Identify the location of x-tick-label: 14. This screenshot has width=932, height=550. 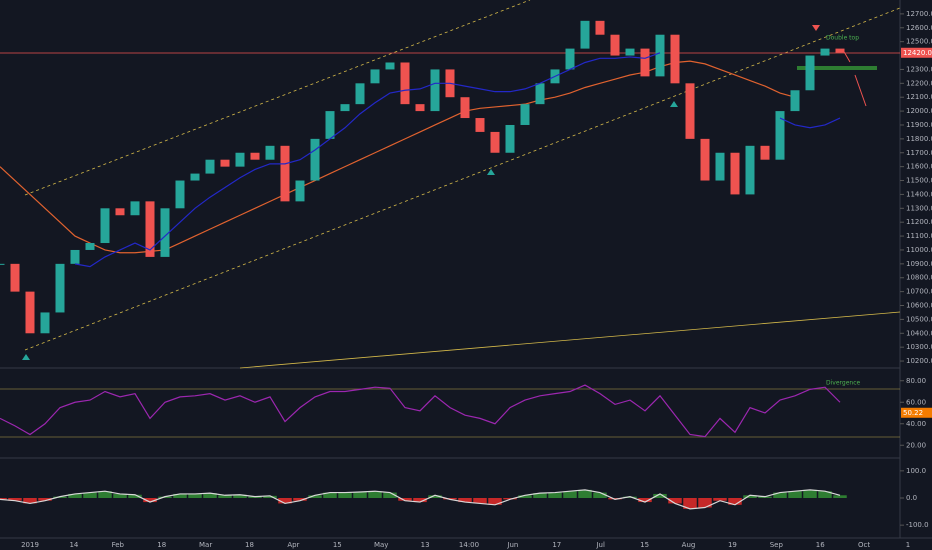
(73, 545).